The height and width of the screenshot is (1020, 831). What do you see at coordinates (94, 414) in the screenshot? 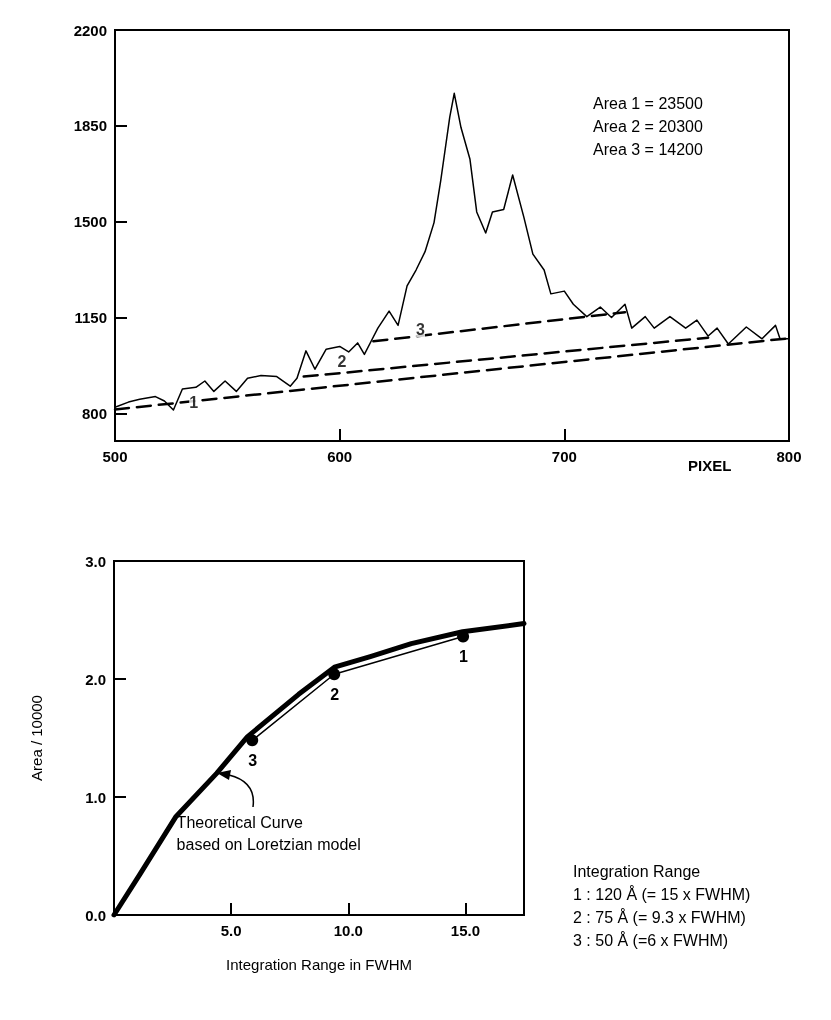
I see `y-tick-label: 800` at bounding box center [94, 414].